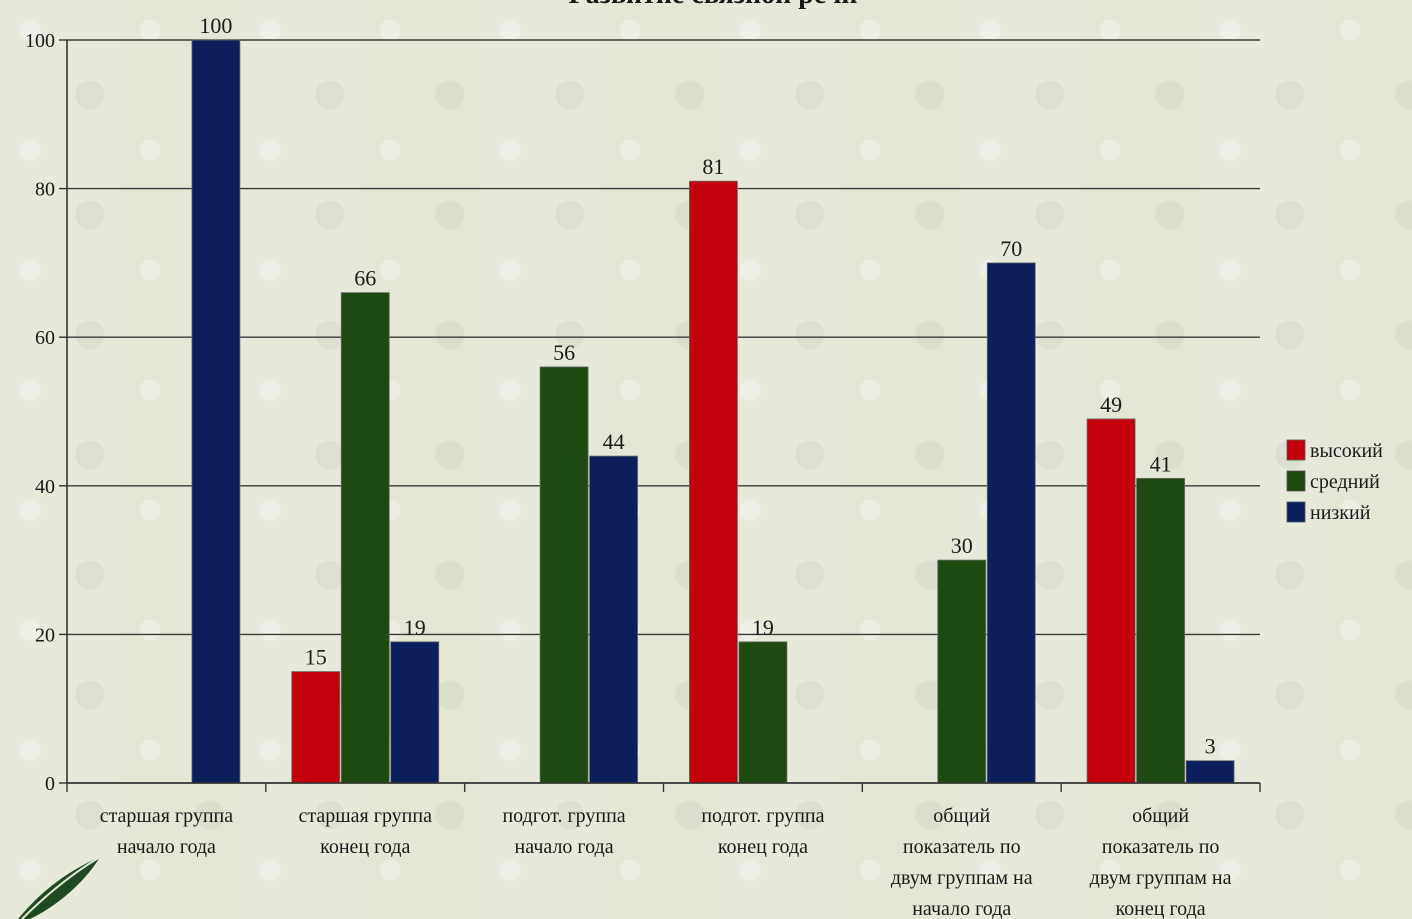  I want to click on legend-label: средний, so click(1345, 482).